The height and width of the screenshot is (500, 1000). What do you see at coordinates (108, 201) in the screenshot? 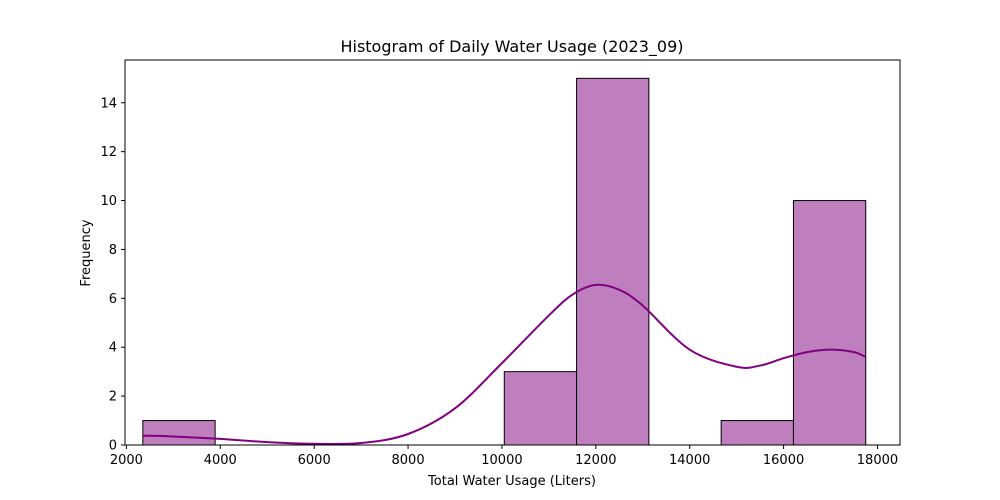
I see `y-tick-label: 10` at bounding box center [108, 201].